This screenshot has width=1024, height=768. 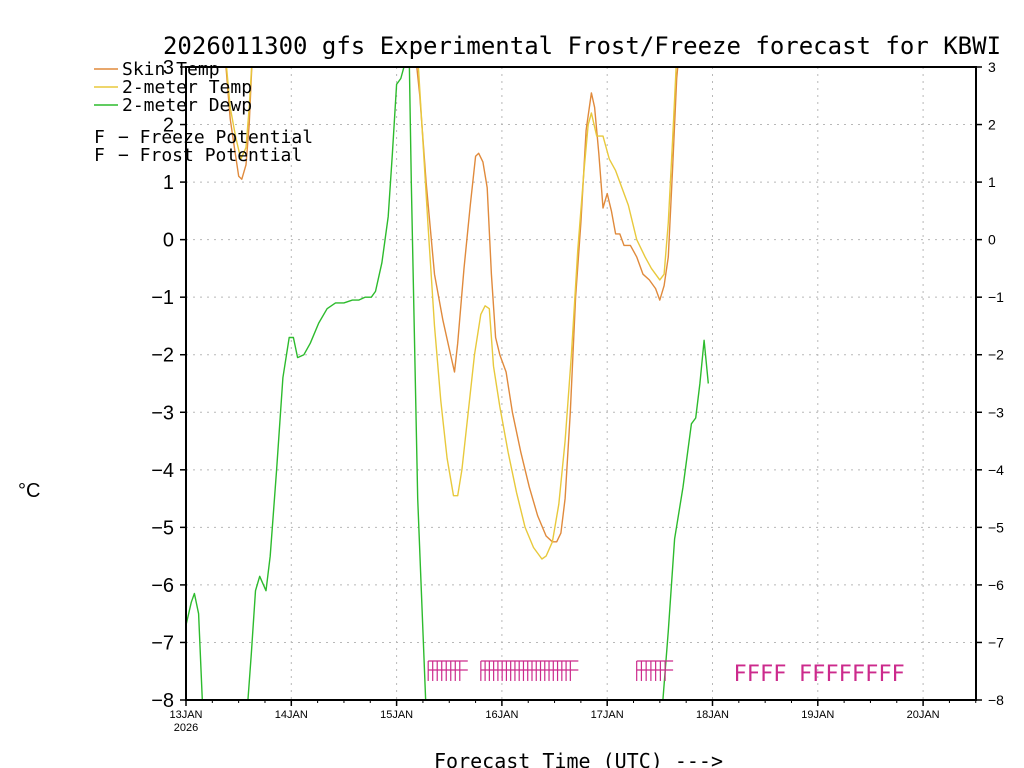 What do you see at coordinates (992, 240) in the screenshot?
I see `y-tick-label-right: 0` at bounding box center [992, 240].